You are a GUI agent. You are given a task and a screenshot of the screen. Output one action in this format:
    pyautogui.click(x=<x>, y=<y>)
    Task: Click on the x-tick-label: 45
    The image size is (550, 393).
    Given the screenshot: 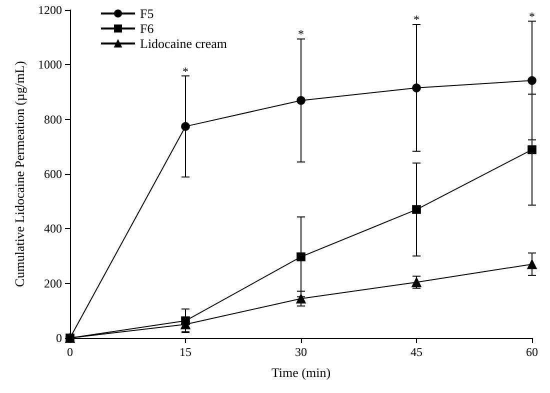 What is the action you would take?
    pyautogui.click(x=416, y=352)
    